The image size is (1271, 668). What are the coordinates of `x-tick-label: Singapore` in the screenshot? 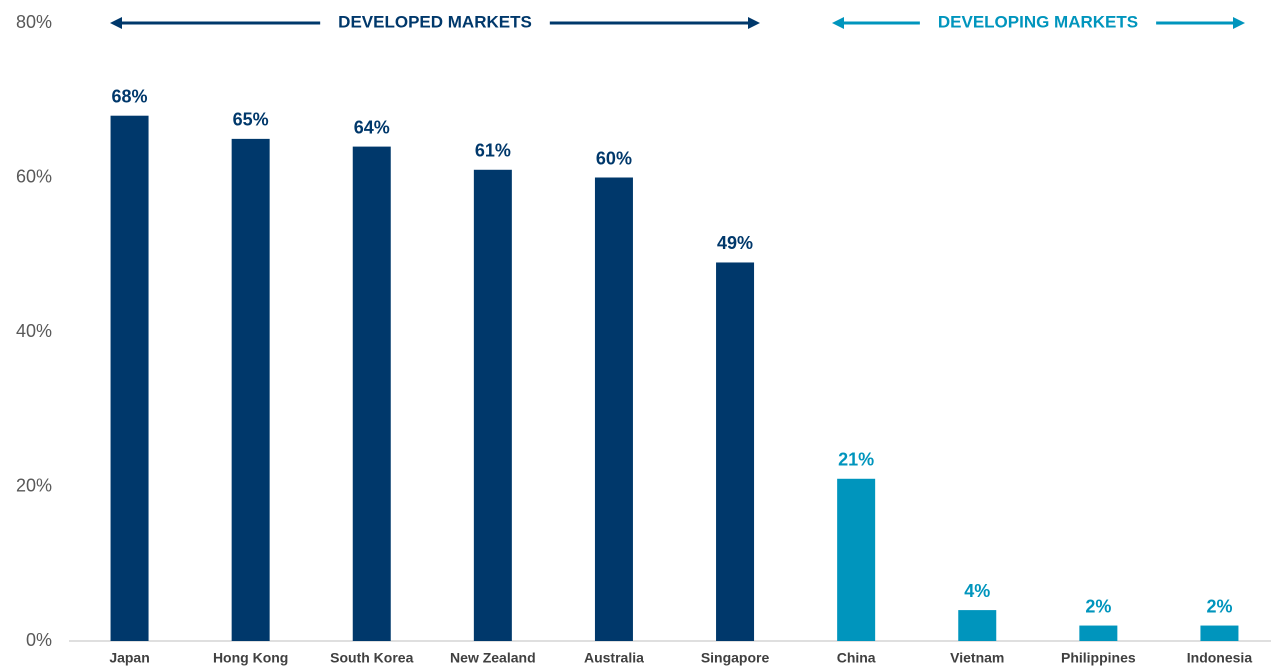 It's located at (735, 658).